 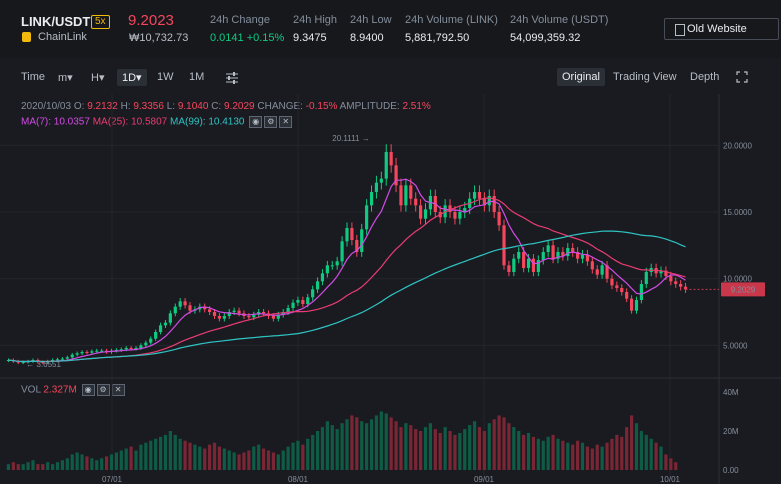 I want to click on tab-depth: Depth, so click(x=705, y=77).